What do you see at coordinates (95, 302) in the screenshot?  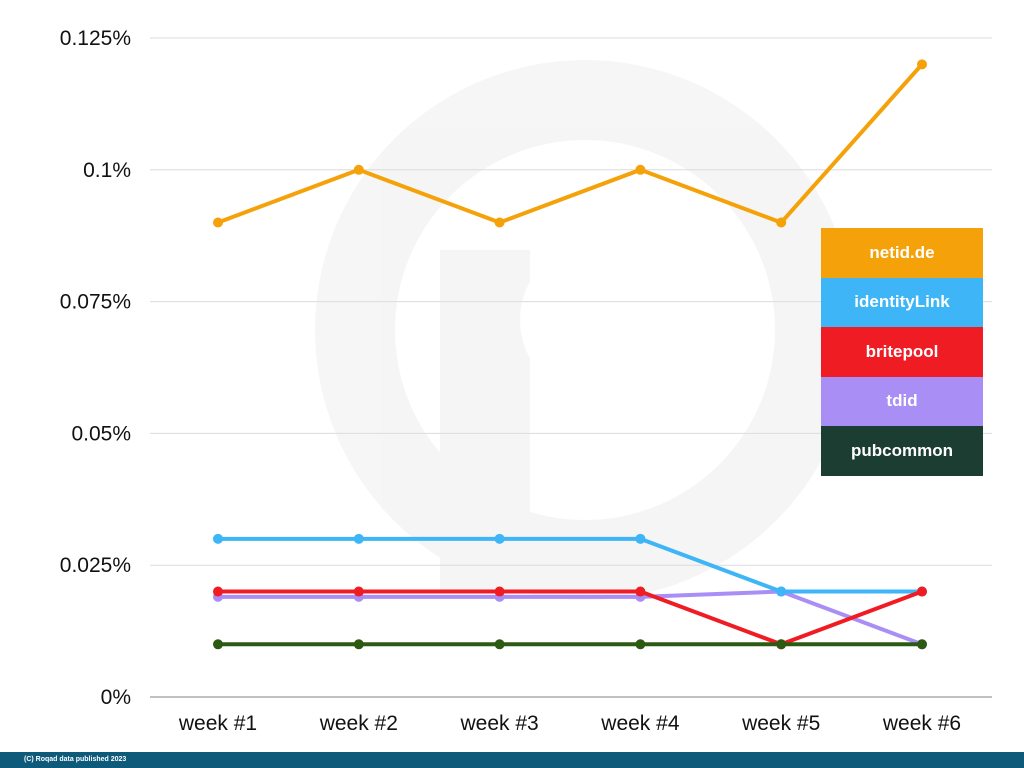 I see `y-tick-label: 0.075%` at bounding box center [95, 302].